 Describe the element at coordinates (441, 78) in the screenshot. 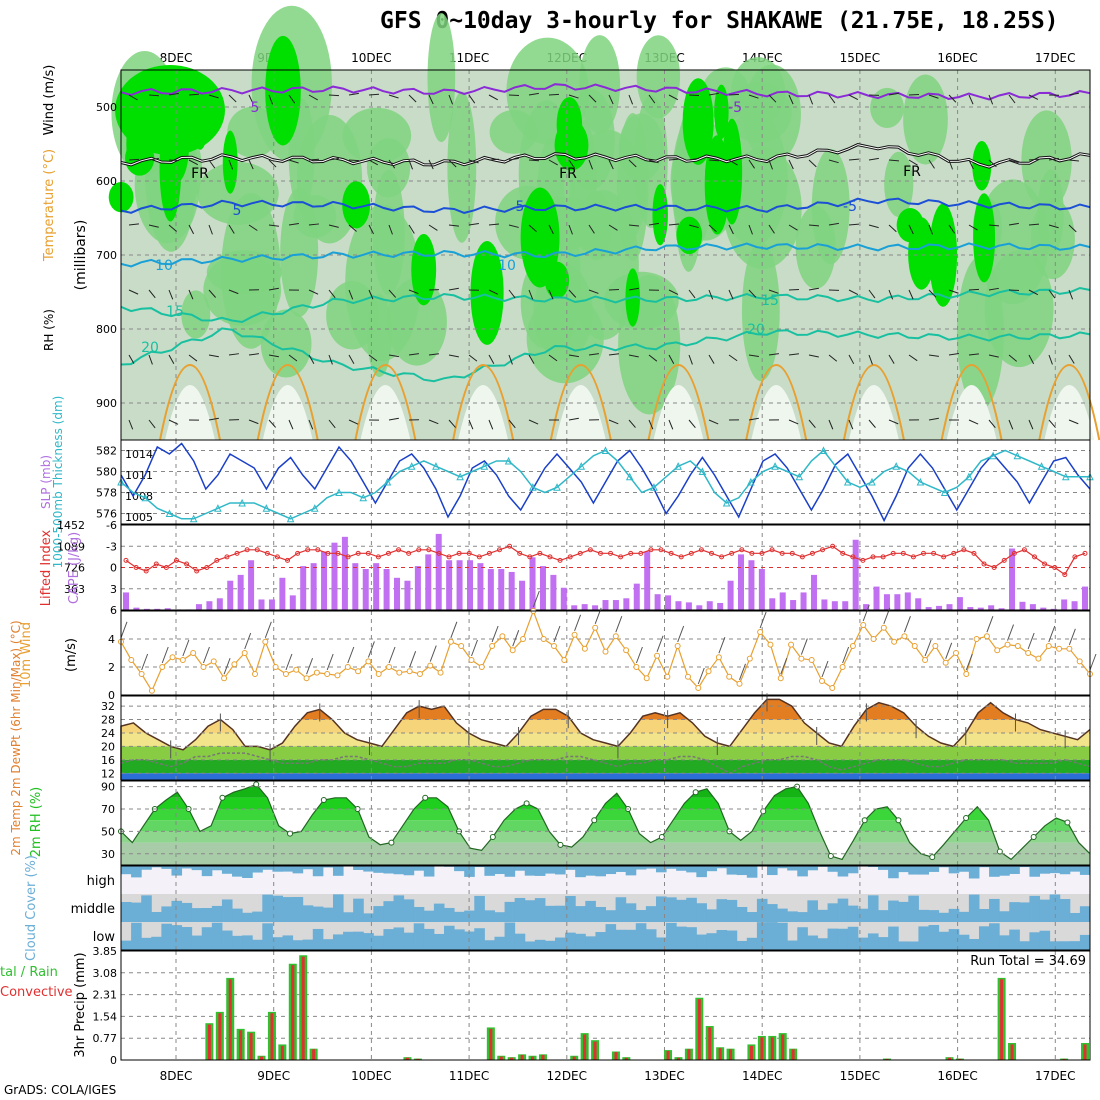

I see `rh-area-mid` at that location.